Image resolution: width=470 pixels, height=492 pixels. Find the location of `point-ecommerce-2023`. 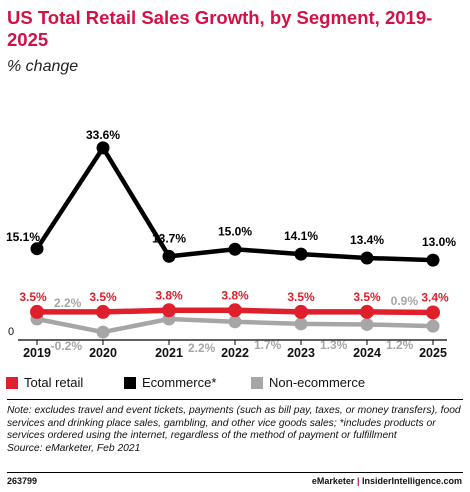

point-ecommerce-2023 is located at coordinates (301, 254).